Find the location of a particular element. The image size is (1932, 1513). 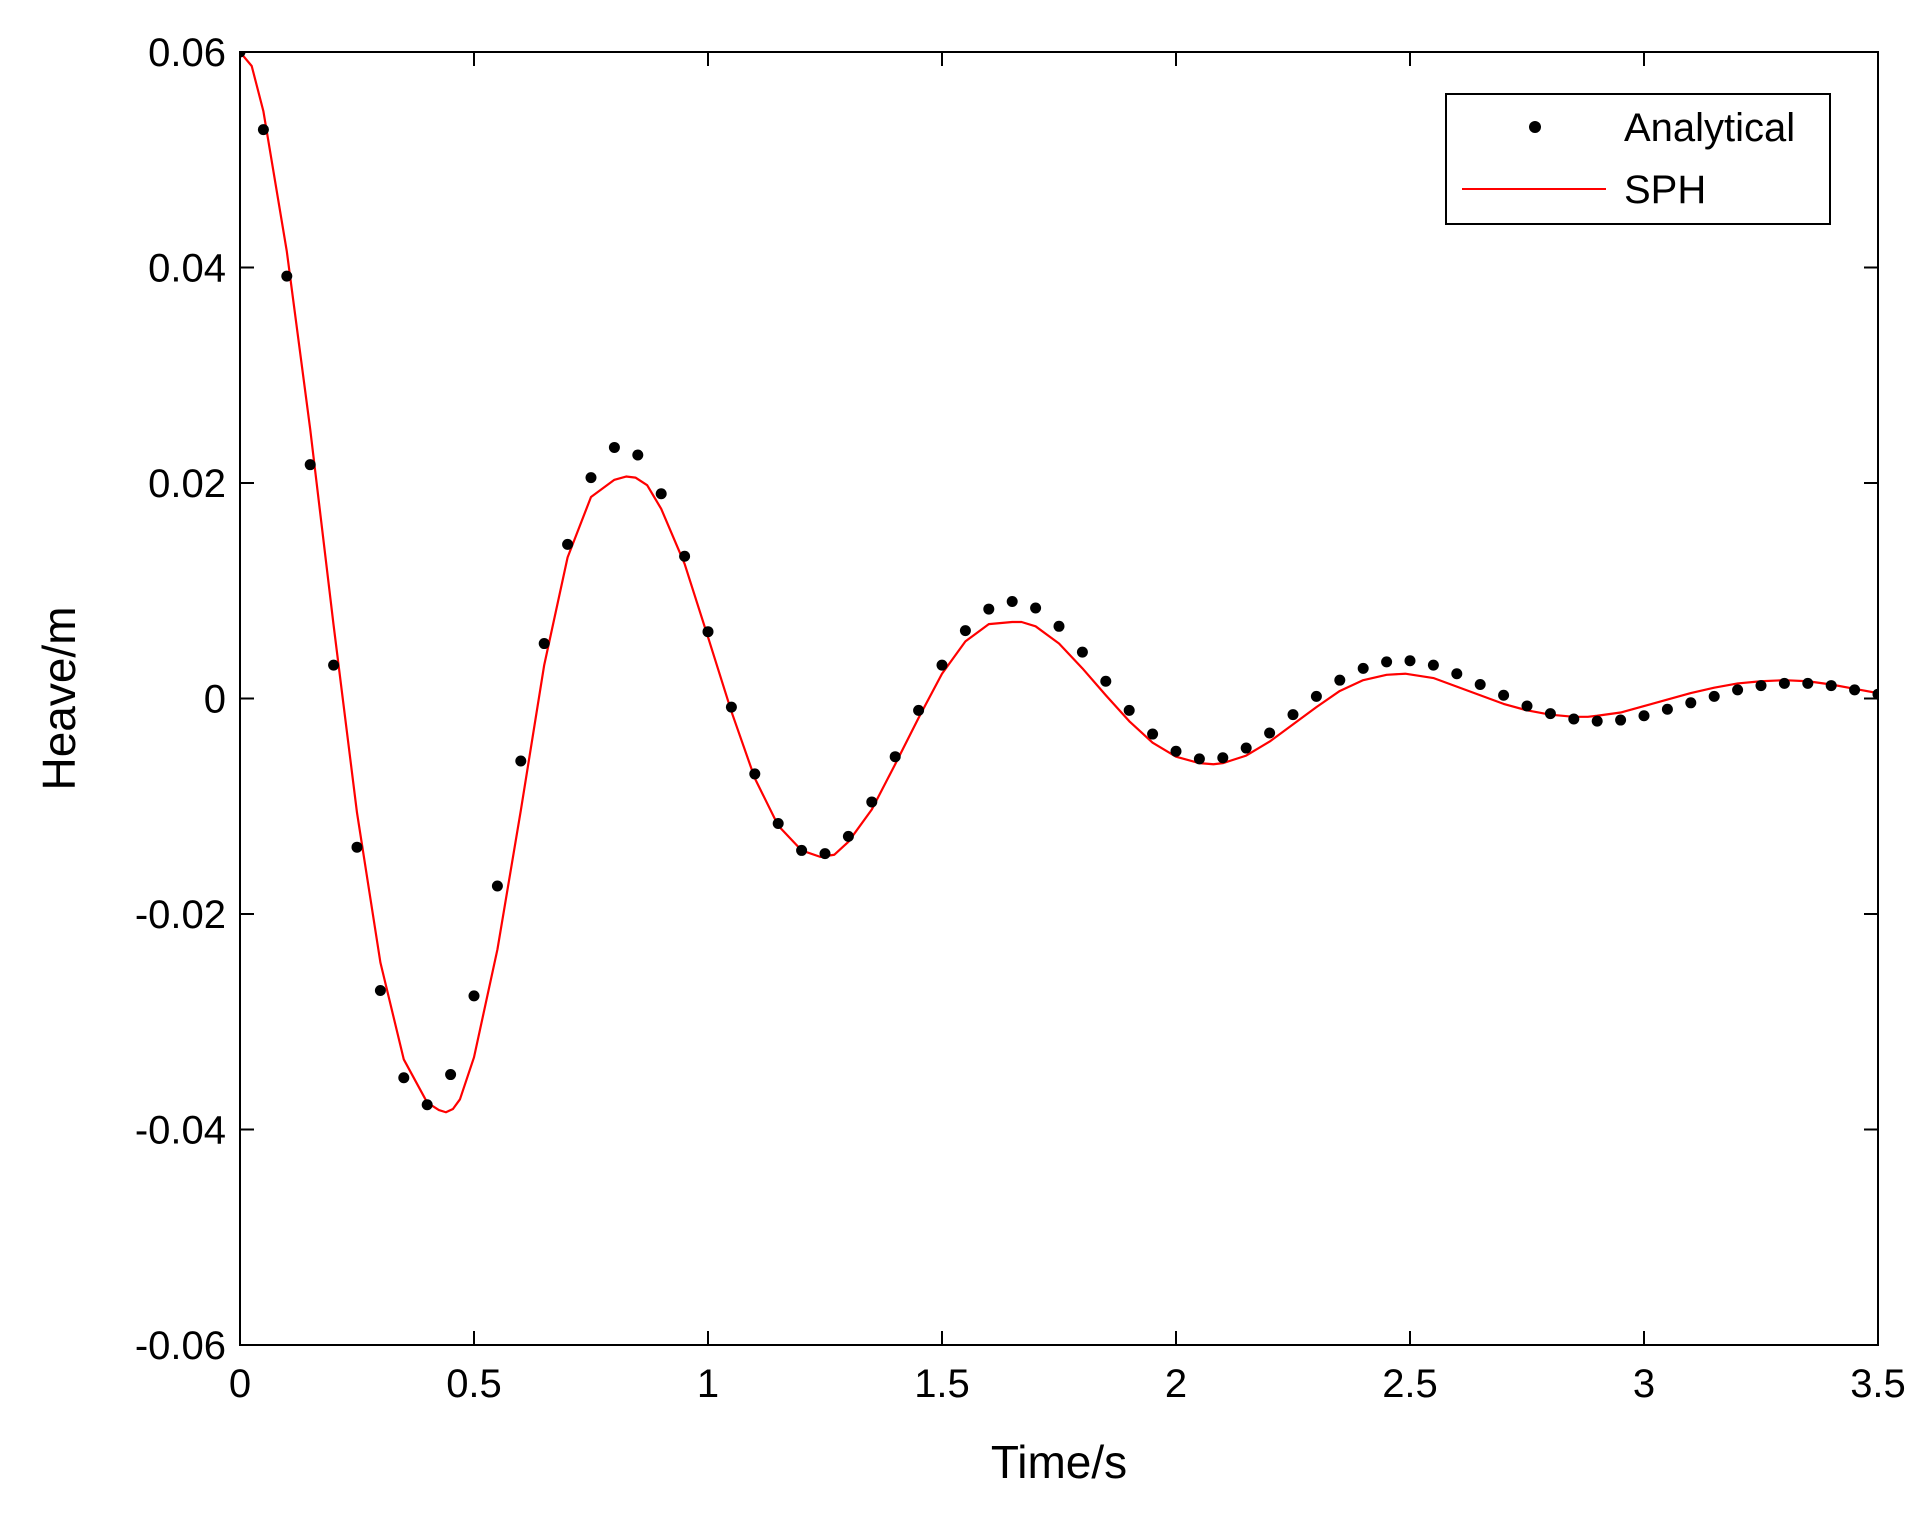

y-tick-label: -0.06 is located at coordinates (180, 1346).